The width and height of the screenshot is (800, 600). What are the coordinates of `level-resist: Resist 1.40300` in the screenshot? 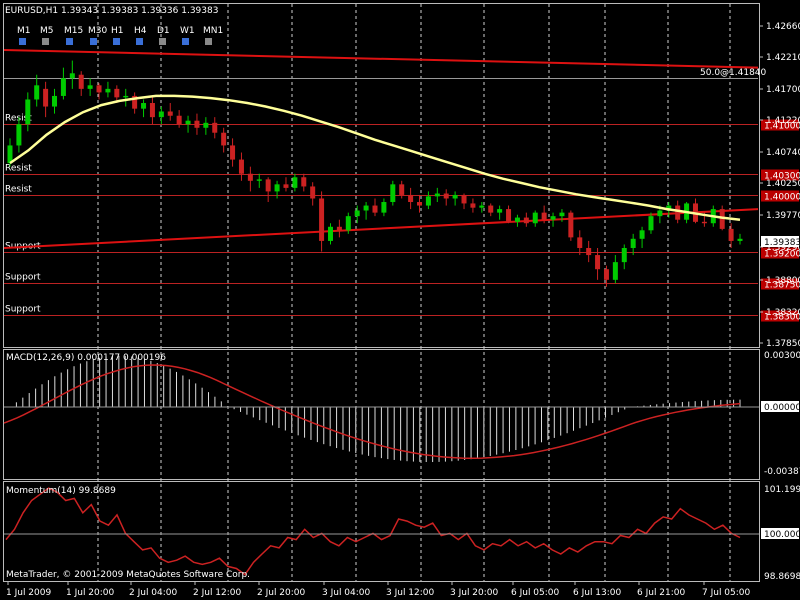 It's located at (402, 173).